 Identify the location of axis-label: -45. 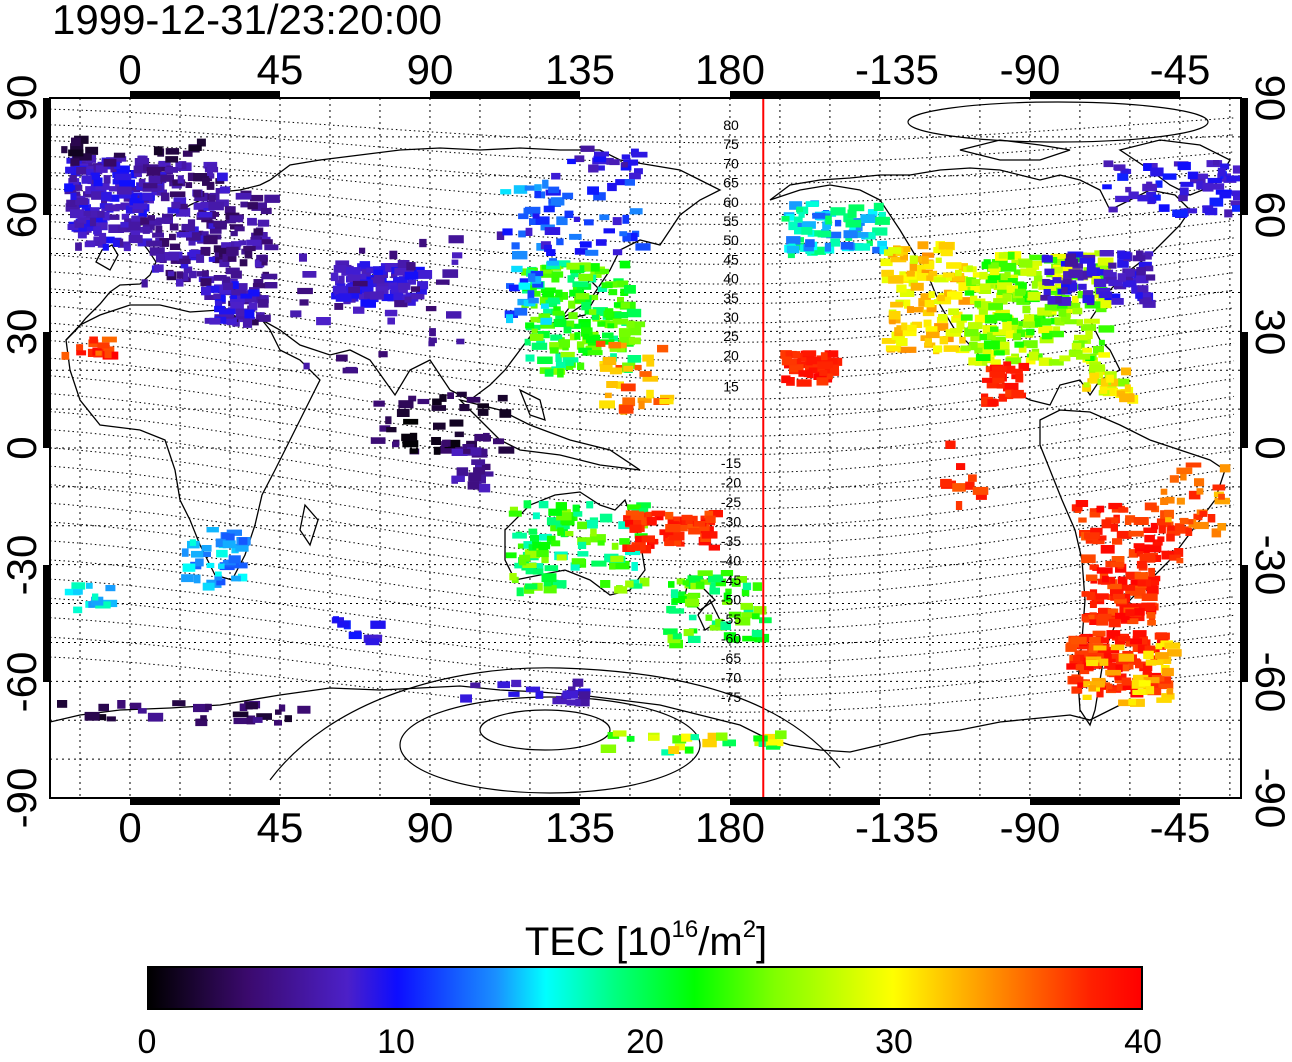
(1180, 69).